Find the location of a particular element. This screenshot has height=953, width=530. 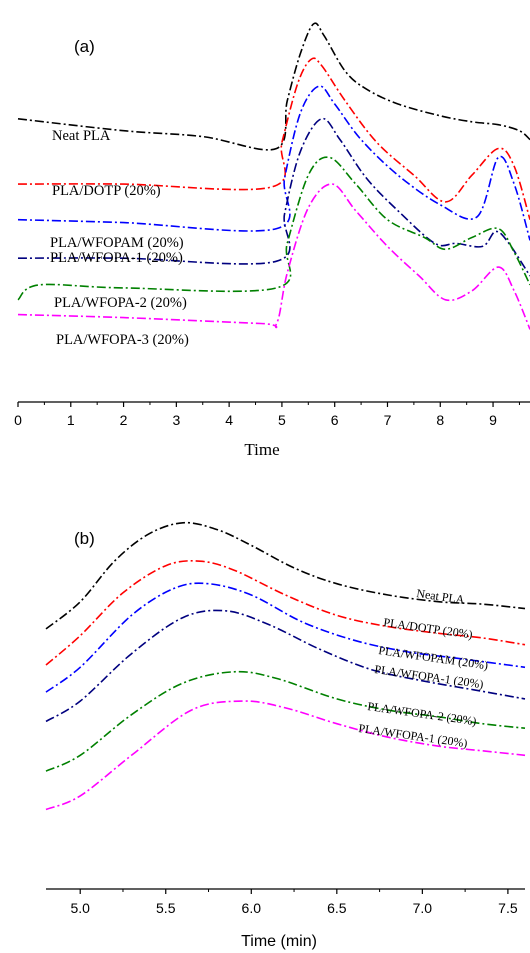

panel-a-label: (a) is located at coordinates (84, 46).